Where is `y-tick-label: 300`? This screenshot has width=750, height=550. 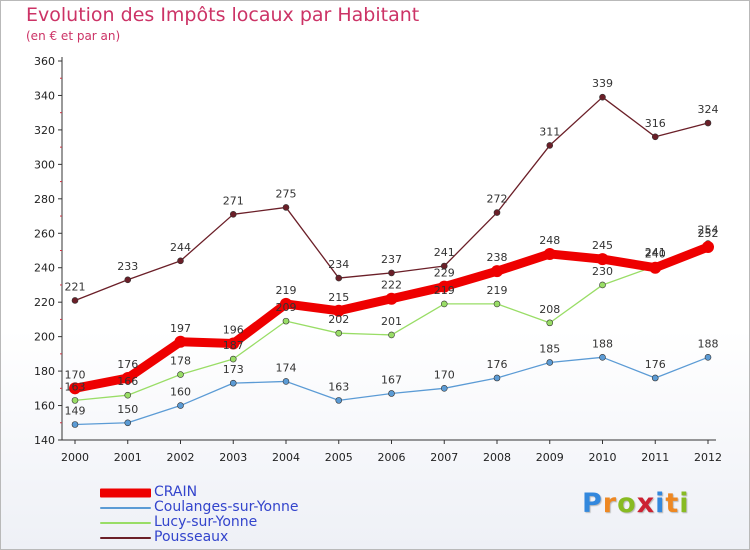 y-tick-label: 300 is located at coordinates (44, 164).